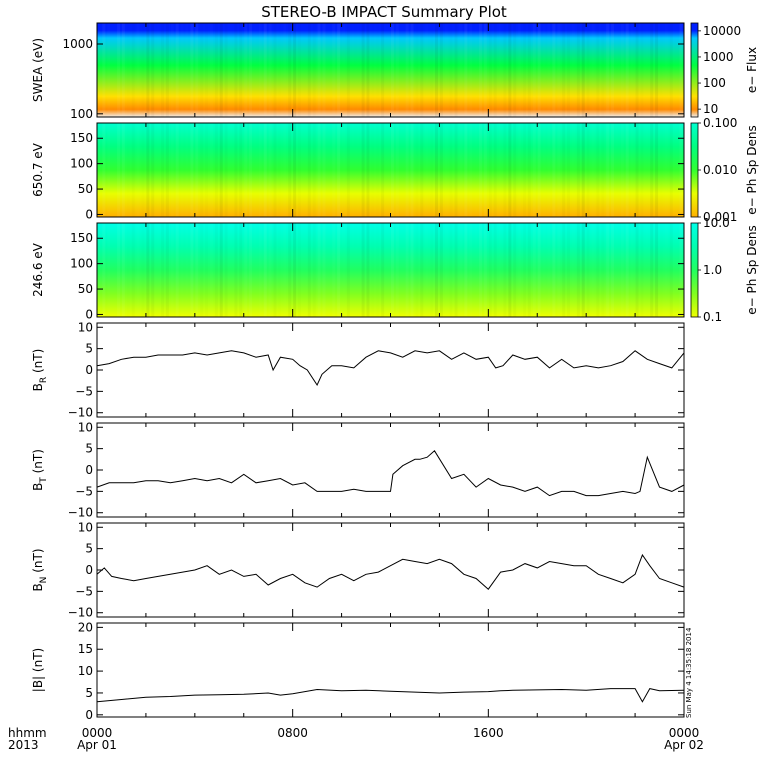  I want to click on series-line, so click(390, 368).